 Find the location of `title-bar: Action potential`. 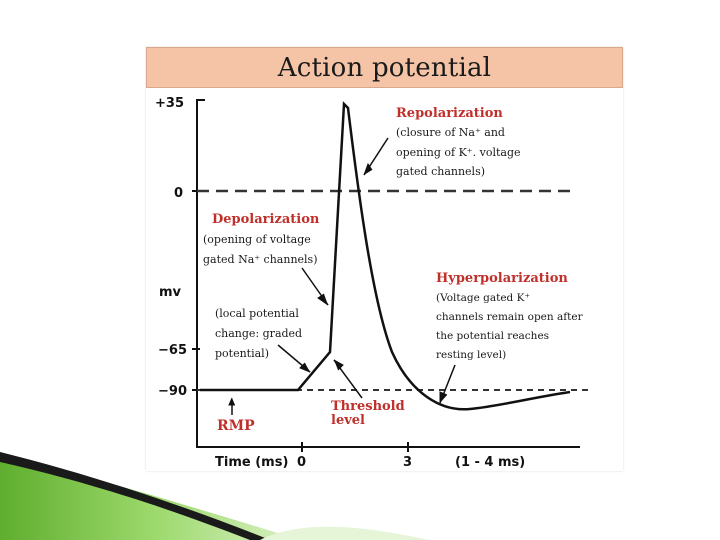

title-bar: Action potential is located at coordinates (384, 67).